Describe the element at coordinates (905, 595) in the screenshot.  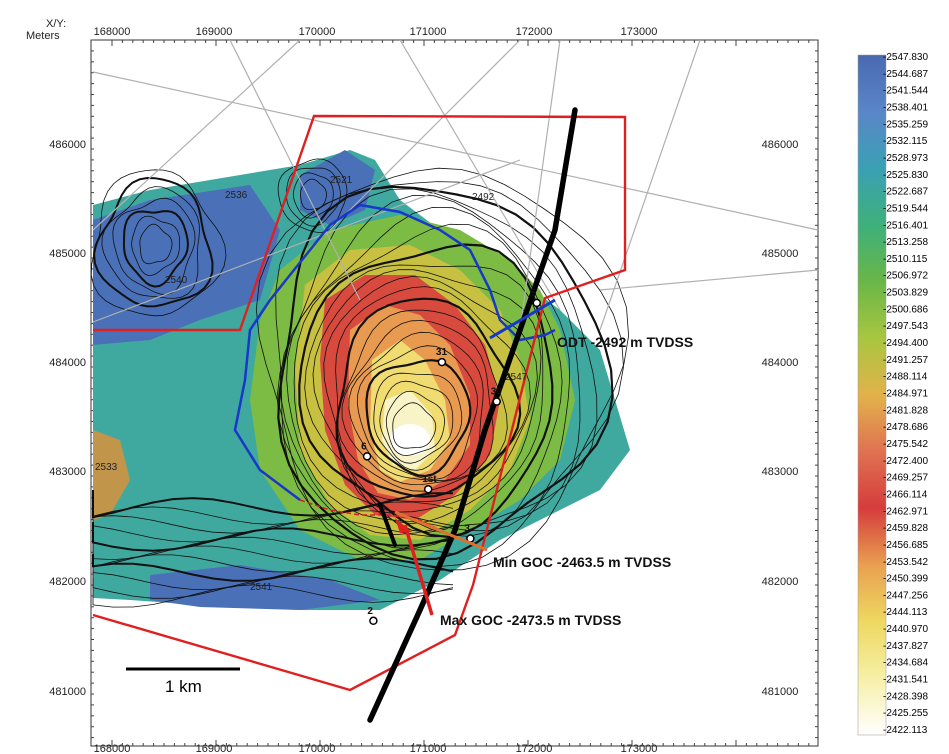
I see `legend-value-label: -2447.256` at that location.